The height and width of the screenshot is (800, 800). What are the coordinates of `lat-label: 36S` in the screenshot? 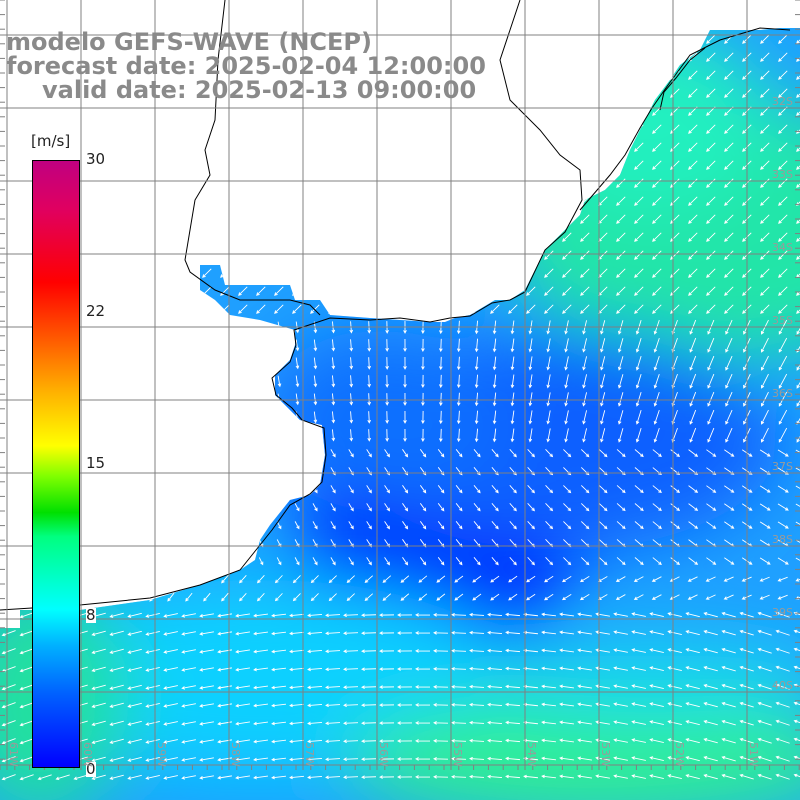 It's located at (782, 393).